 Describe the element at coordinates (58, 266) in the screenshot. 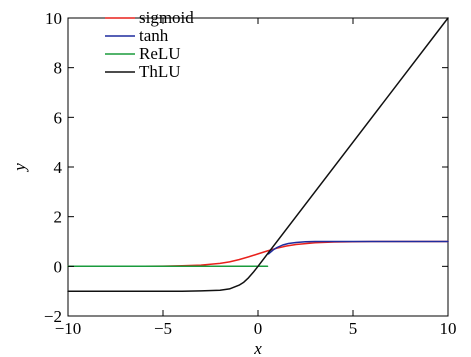

I see `y-tick-label: 0` at that location.